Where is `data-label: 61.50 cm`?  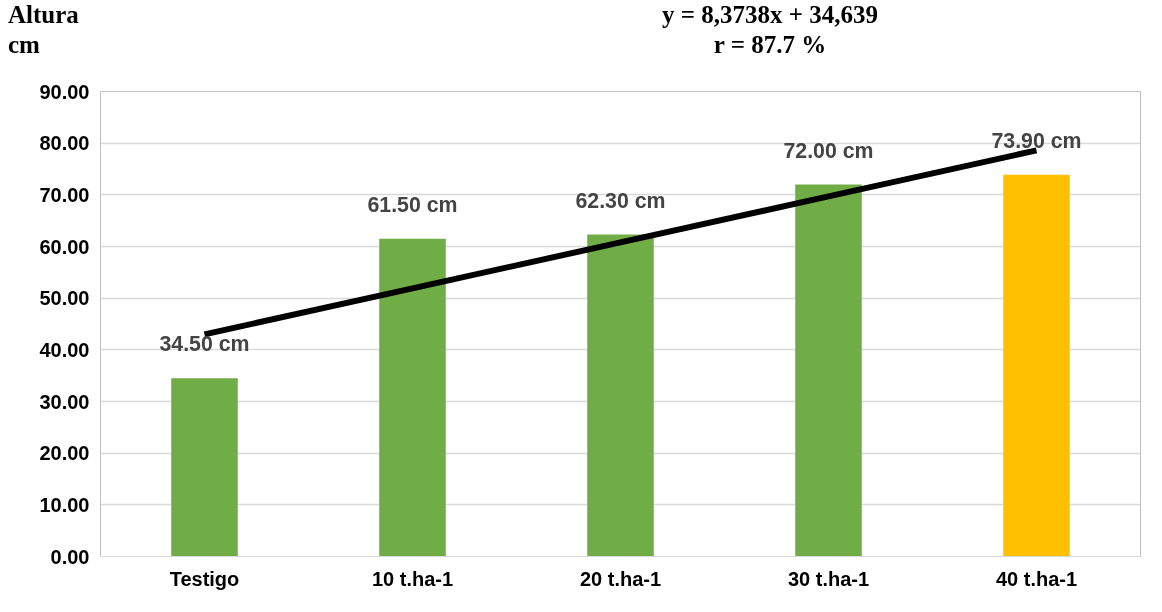 data-label: 61.50 cm is located at coordinates (412, 204).